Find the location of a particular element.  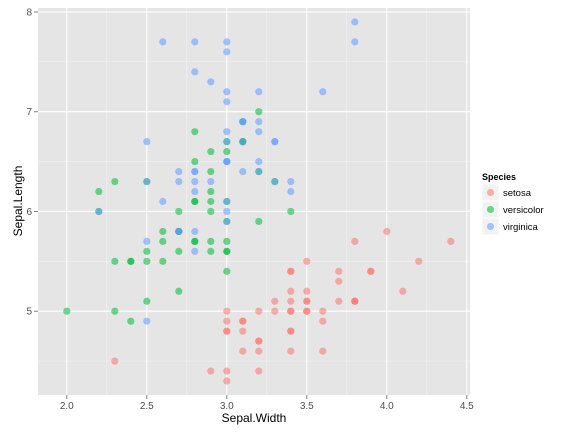

y-axis: 5 6 7 8 is located at coordinates (32, 162).